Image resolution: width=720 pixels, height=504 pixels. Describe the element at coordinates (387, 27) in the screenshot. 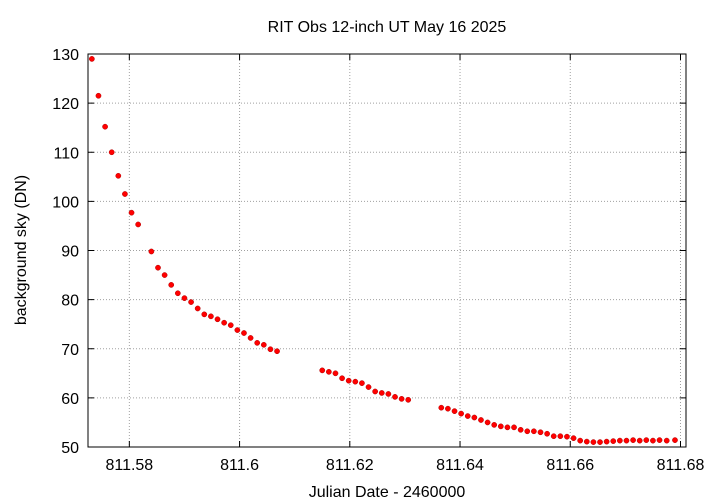

I see `chart-title: RIT Obs 12-inch UT May 16 2025` at that location.